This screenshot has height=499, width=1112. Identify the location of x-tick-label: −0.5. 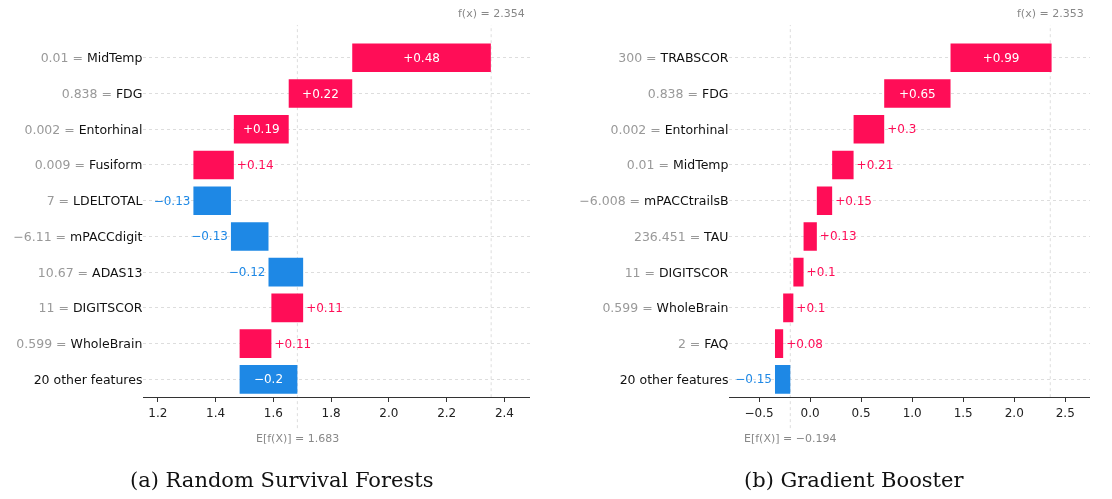
(759, 412).